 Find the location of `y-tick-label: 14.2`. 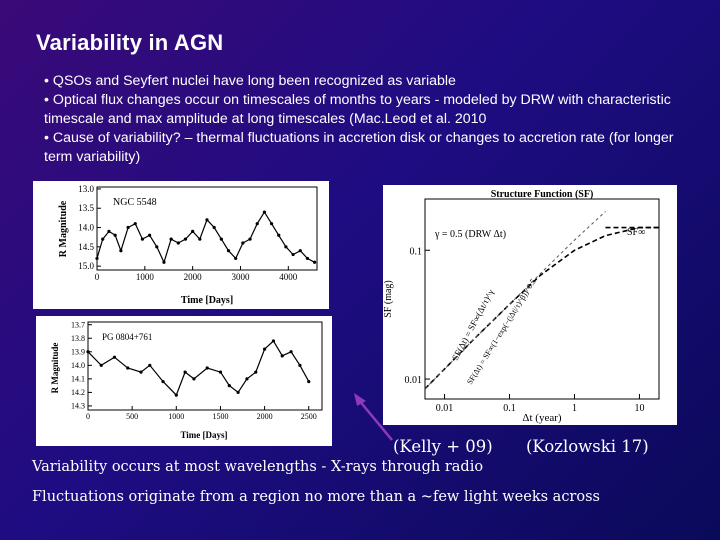

y-tick-label: 14.2 is located at coordinates (78, 392).